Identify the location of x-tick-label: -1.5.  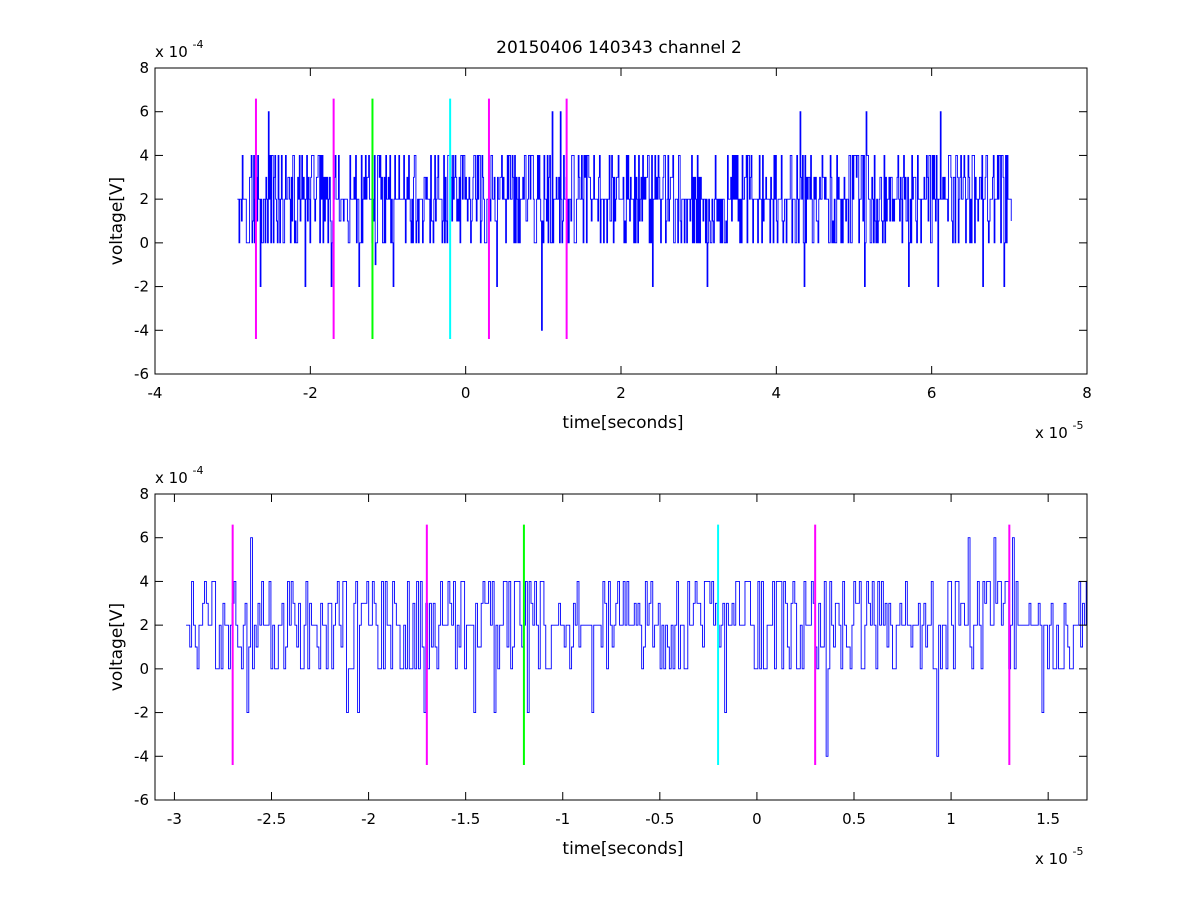
(465, 819).